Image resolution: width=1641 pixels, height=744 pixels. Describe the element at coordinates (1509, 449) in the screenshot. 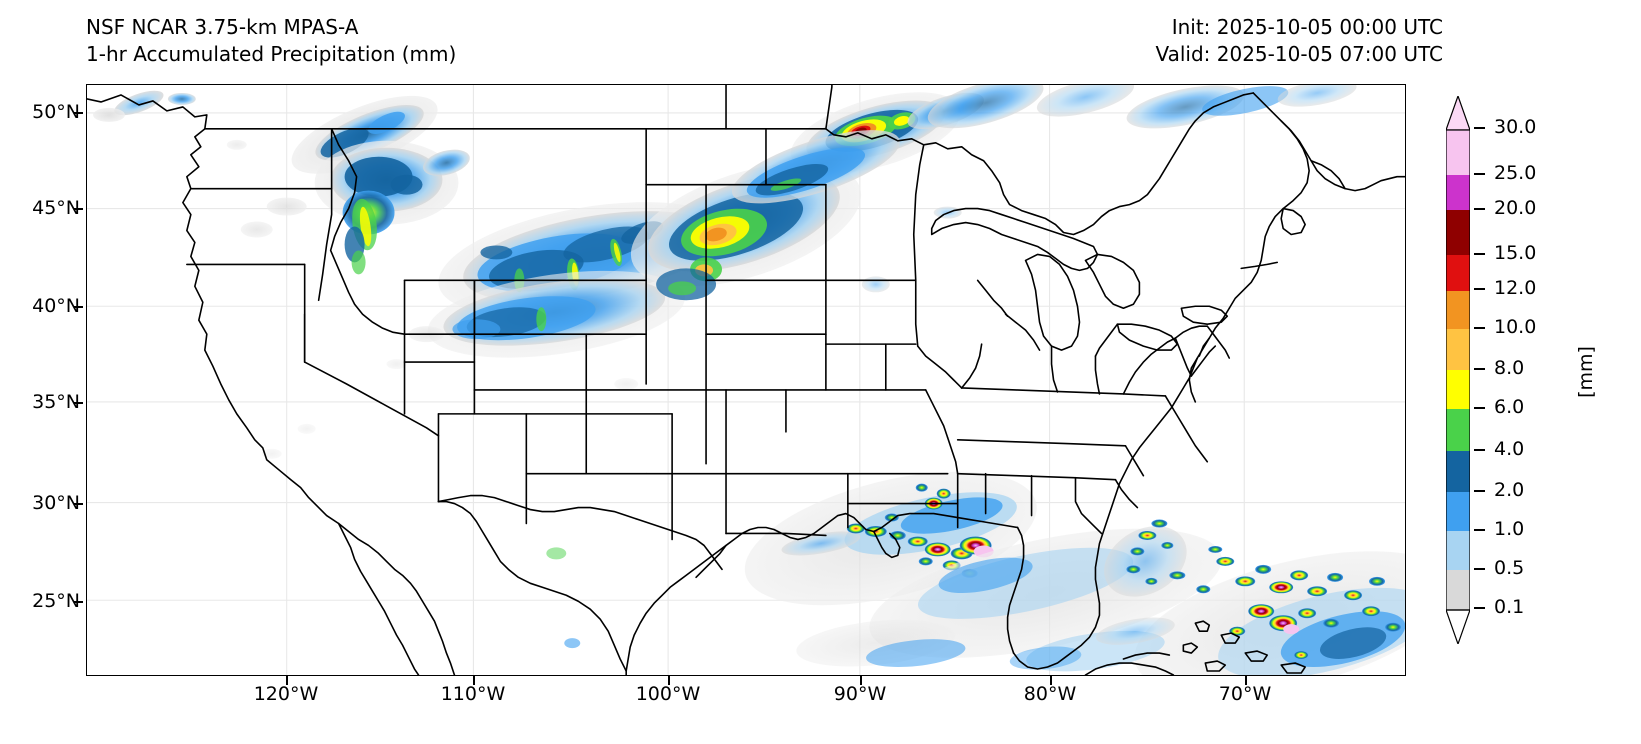

I see `colorbar-tick-label: 4.0` at that location.